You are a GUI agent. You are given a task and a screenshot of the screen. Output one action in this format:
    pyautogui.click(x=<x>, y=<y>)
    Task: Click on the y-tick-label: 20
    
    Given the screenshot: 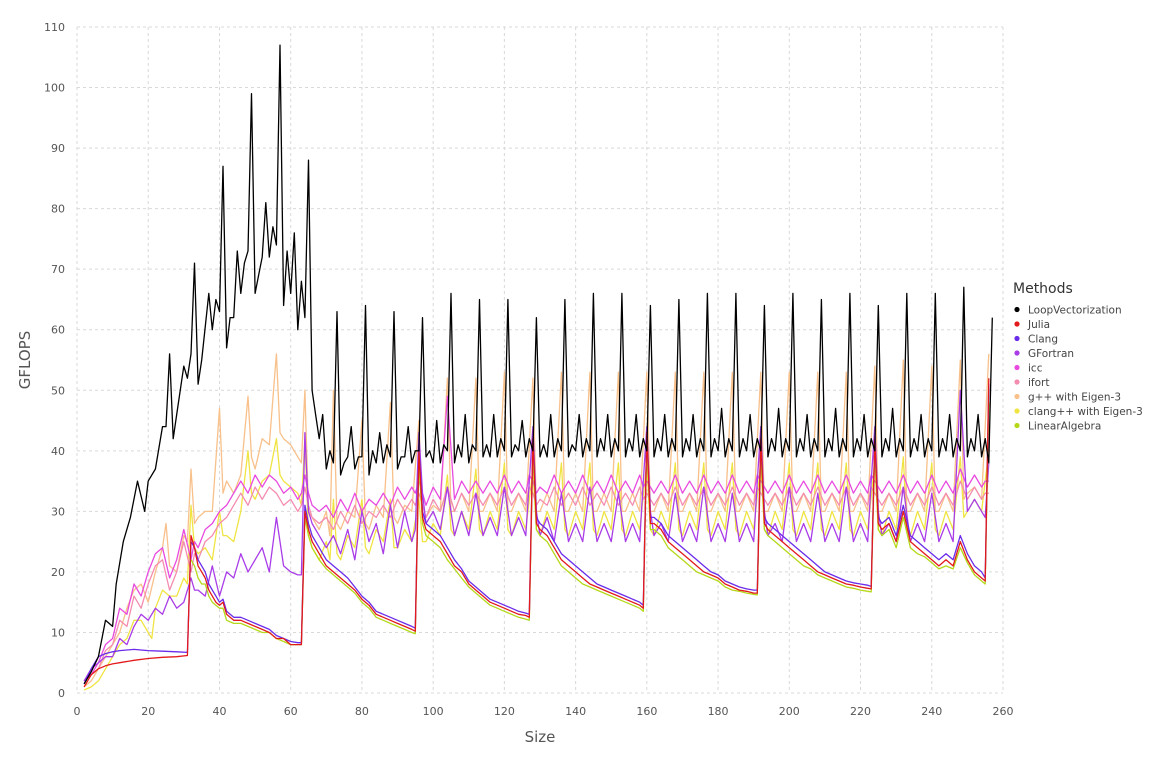 What is the action you would take?
    pyautogui.click(x=58, y=572)
    